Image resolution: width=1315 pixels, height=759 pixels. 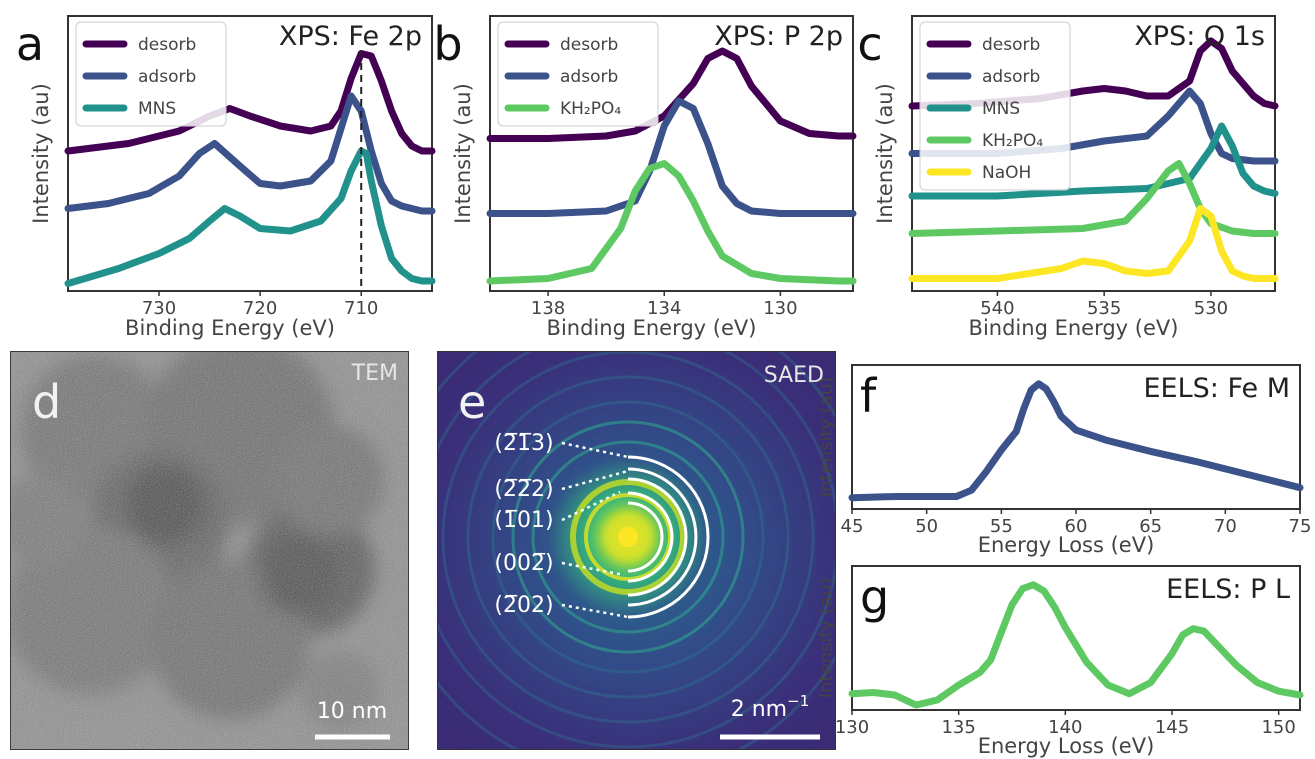 I want to click on legend-label-c-NaOH: NaOH, so click(x=1006, y=173).